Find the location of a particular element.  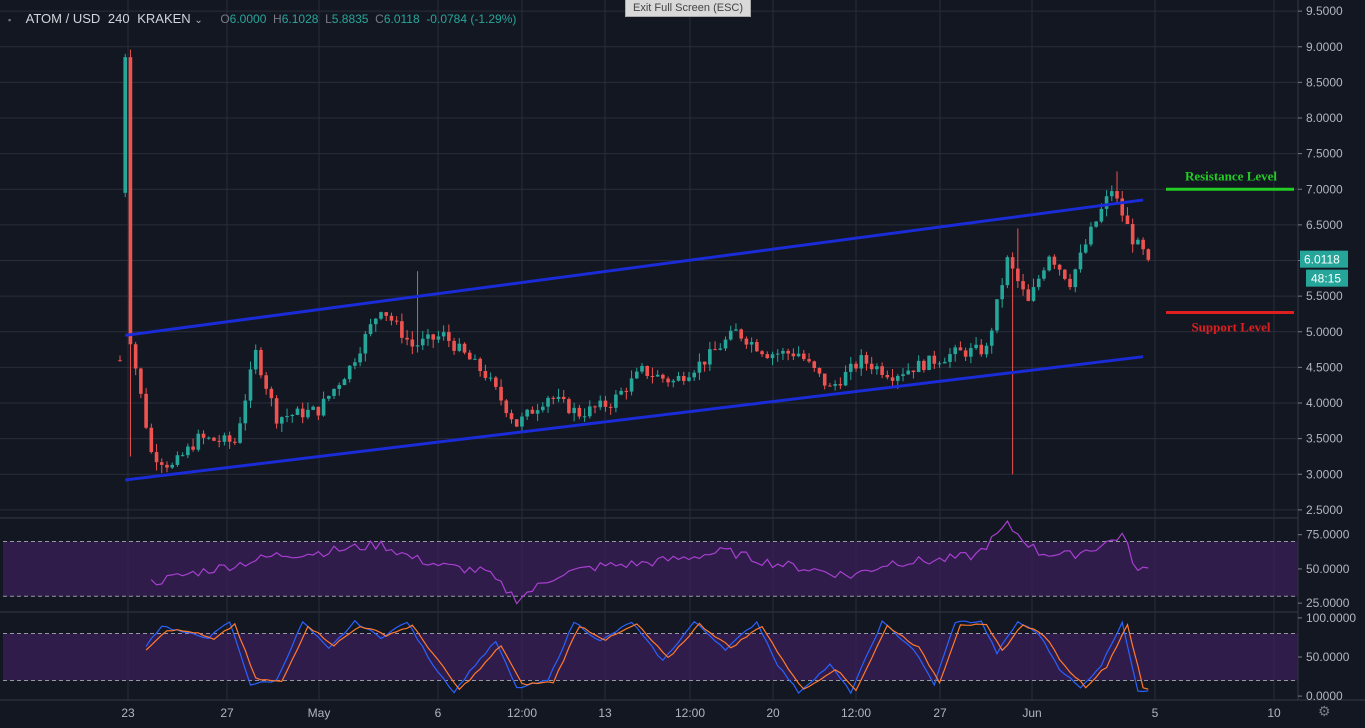

collapse-icon: ▪ is located at coordinates (10, 20).